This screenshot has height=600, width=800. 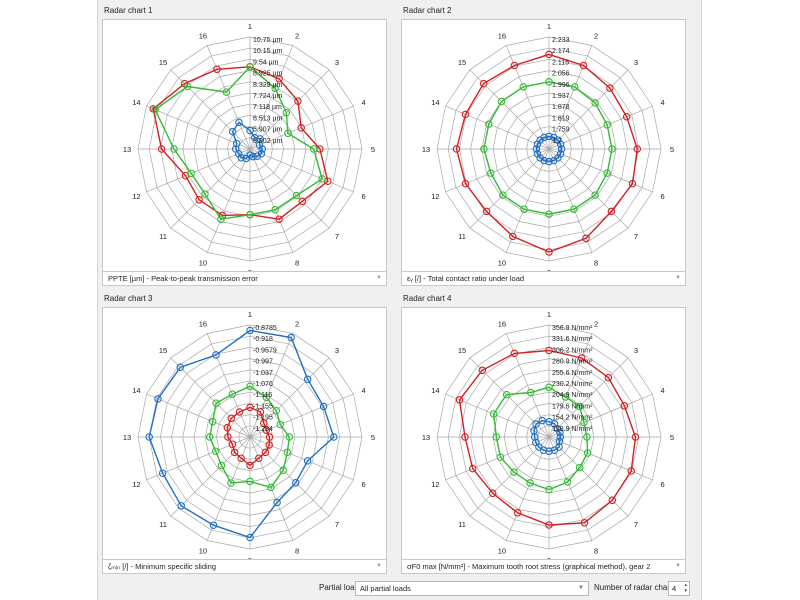 I want to click on axis-label: 13, so click(x=426, y=437).